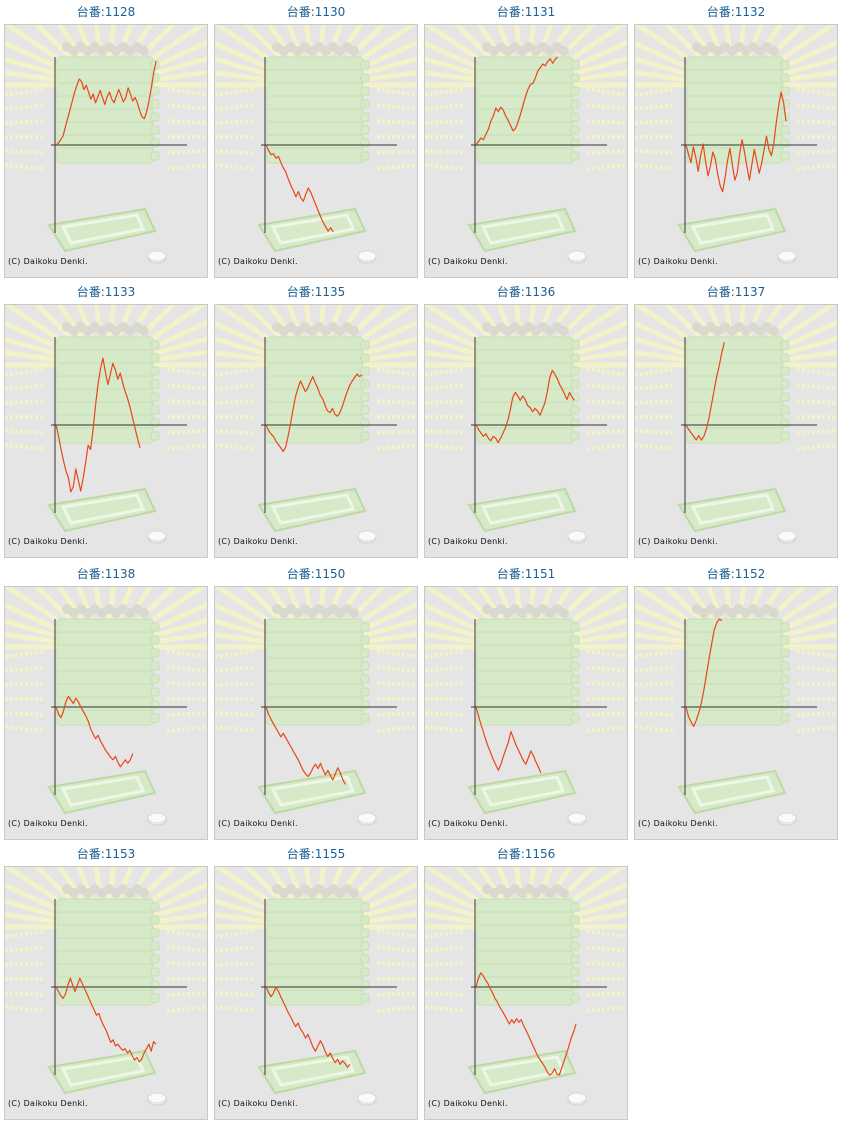  I want to click on chart-title: 台番:1130, so click(316, 12).